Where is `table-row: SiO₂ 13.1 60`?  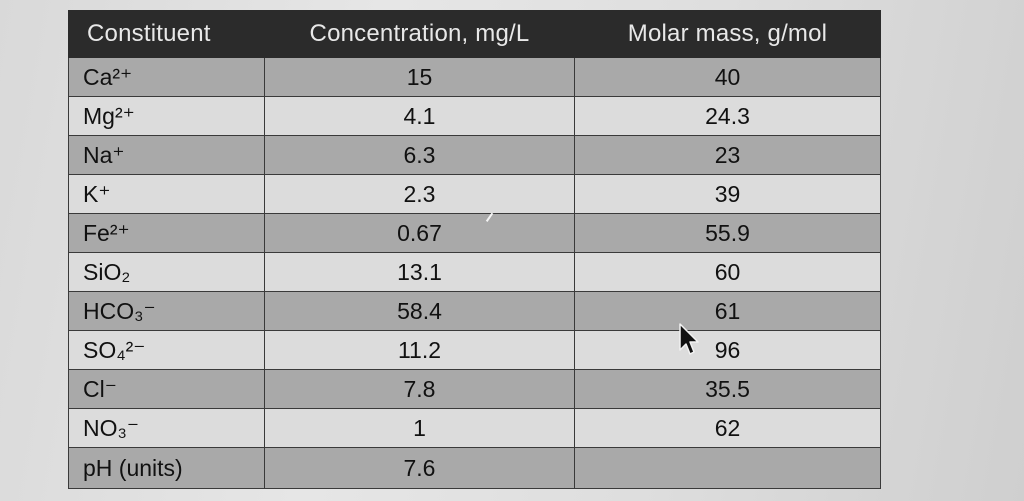 table-row: SiO₂ 13.1 60 is located at coordinates (474, 272).